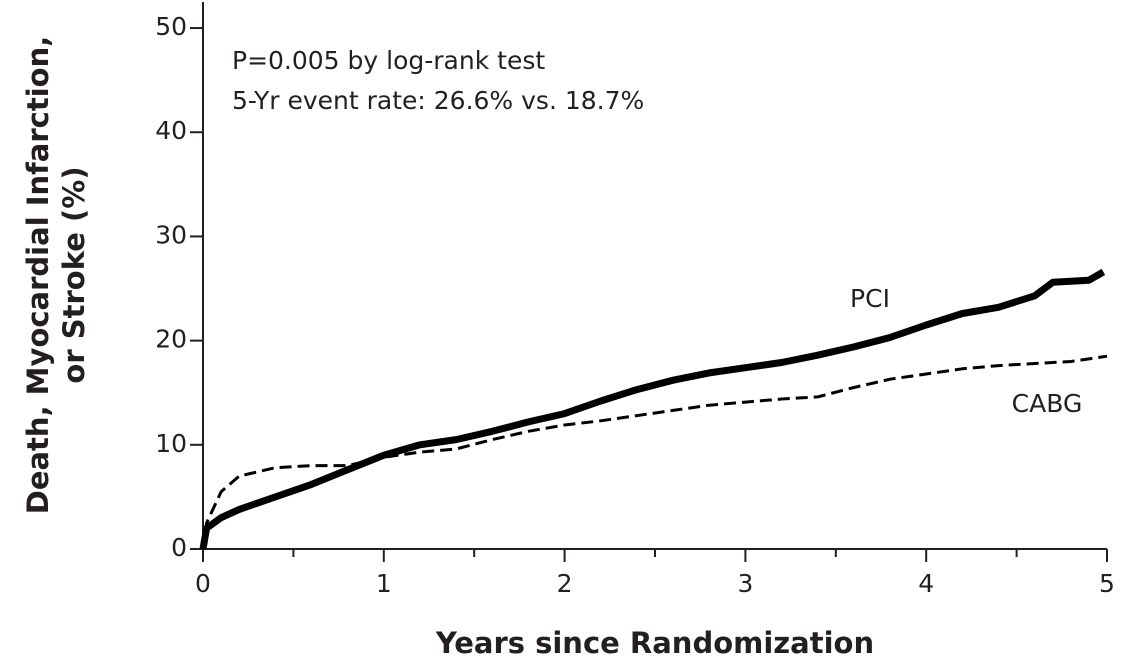 The image size is (1122, 661). What do you see at coordinates (1047, 403) in the screenshot?
I see `series-label: CABG` at bounding box center [1047, 403].